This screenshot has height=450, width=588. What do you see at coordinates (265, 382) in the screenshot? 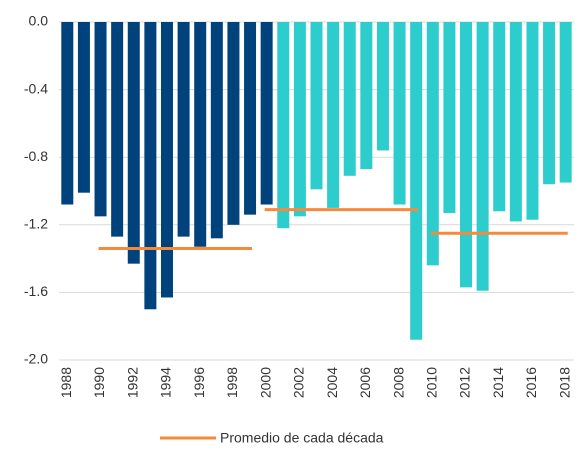
I see `x-tick-label: 2000` at bounding box center [265, 382].